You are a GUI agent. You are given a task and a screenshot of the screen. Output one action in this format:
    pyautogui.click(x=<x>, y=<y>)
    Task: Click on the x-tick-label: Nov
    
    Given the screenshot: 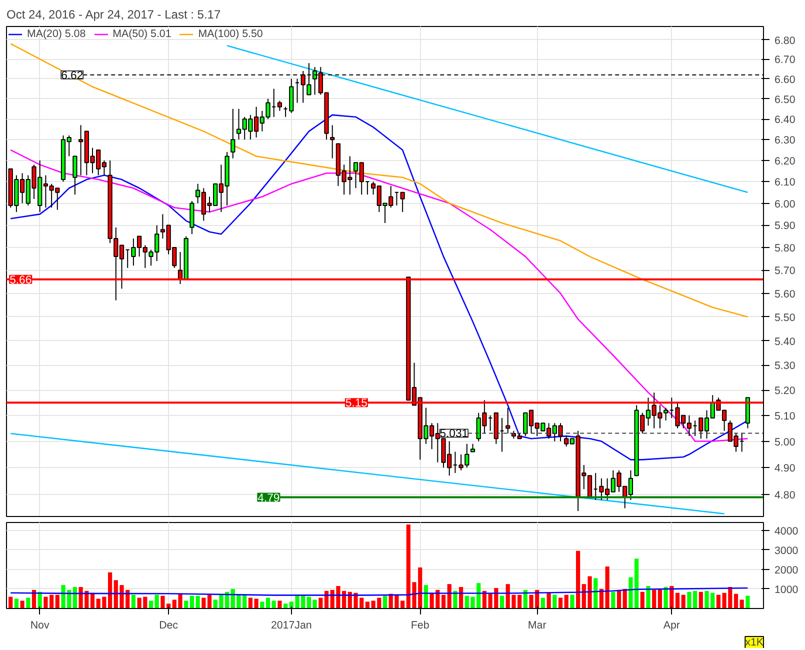 What is the action you would take?
    pyautogui.click(x=40, y=626)
    